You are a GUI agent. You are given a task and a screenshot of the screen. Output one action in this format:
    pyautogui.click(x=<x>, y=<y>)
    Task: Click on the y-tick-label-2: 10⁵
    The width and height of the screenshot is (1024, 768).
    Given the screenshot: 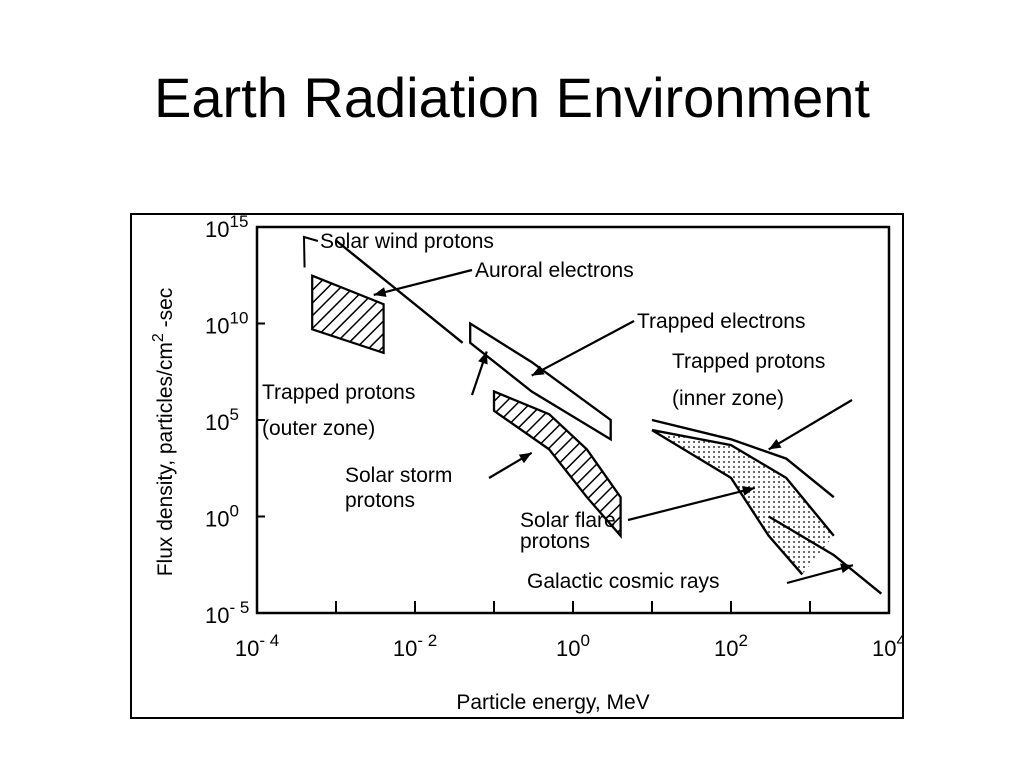 What is the action you would take?
    pyautogui.click(x=222, y=420)
    